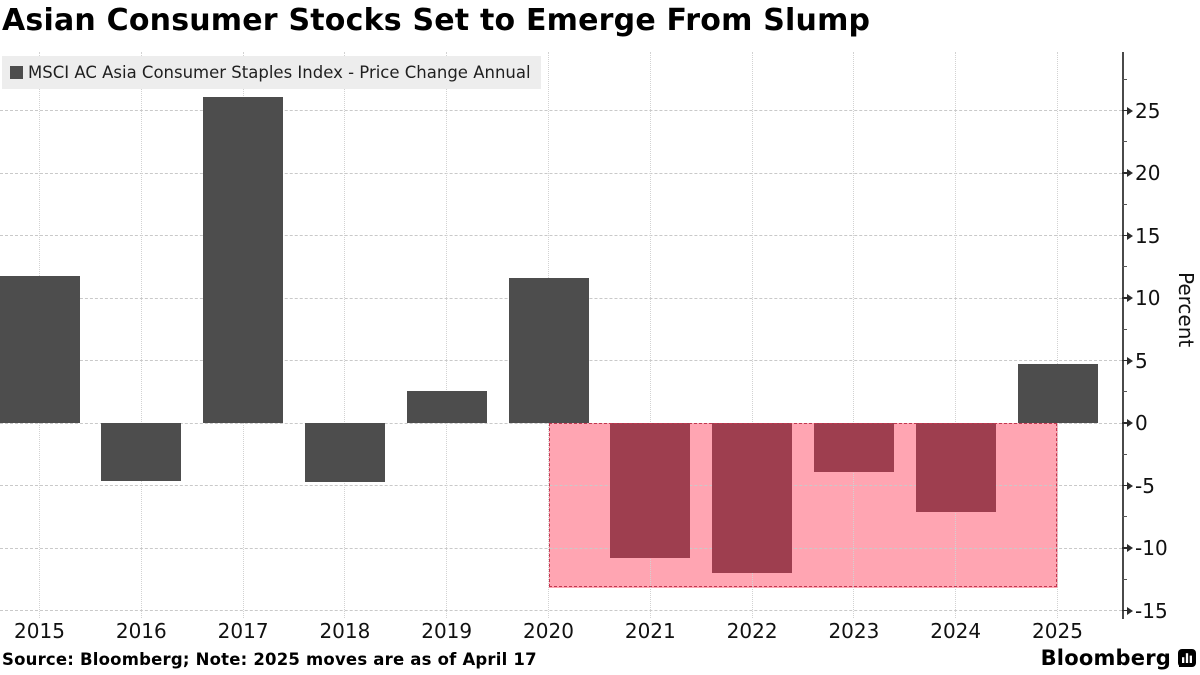 The height and width of the screenshot is (675, 1200). I want to click on bar-2023, so click(853, 447).